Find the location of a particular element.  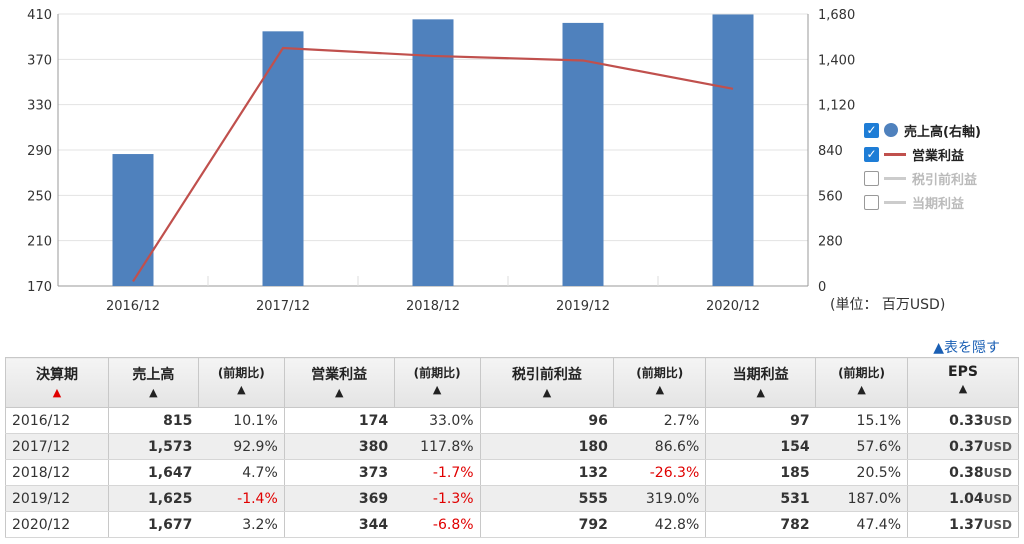

table-cell: 42.8% is located at coordinates (660, 524).